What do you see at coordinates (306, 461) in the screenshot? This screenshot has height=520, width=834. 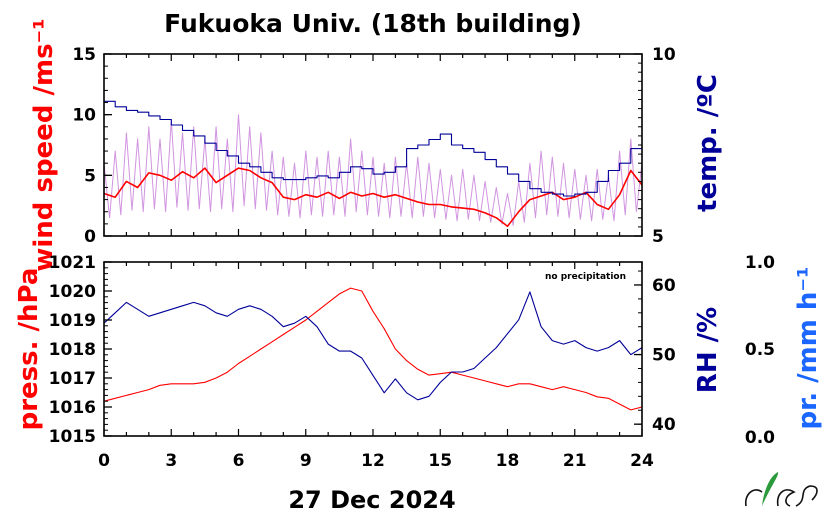 I see `x-tick-label: 9` at bounding box center [306, 461].